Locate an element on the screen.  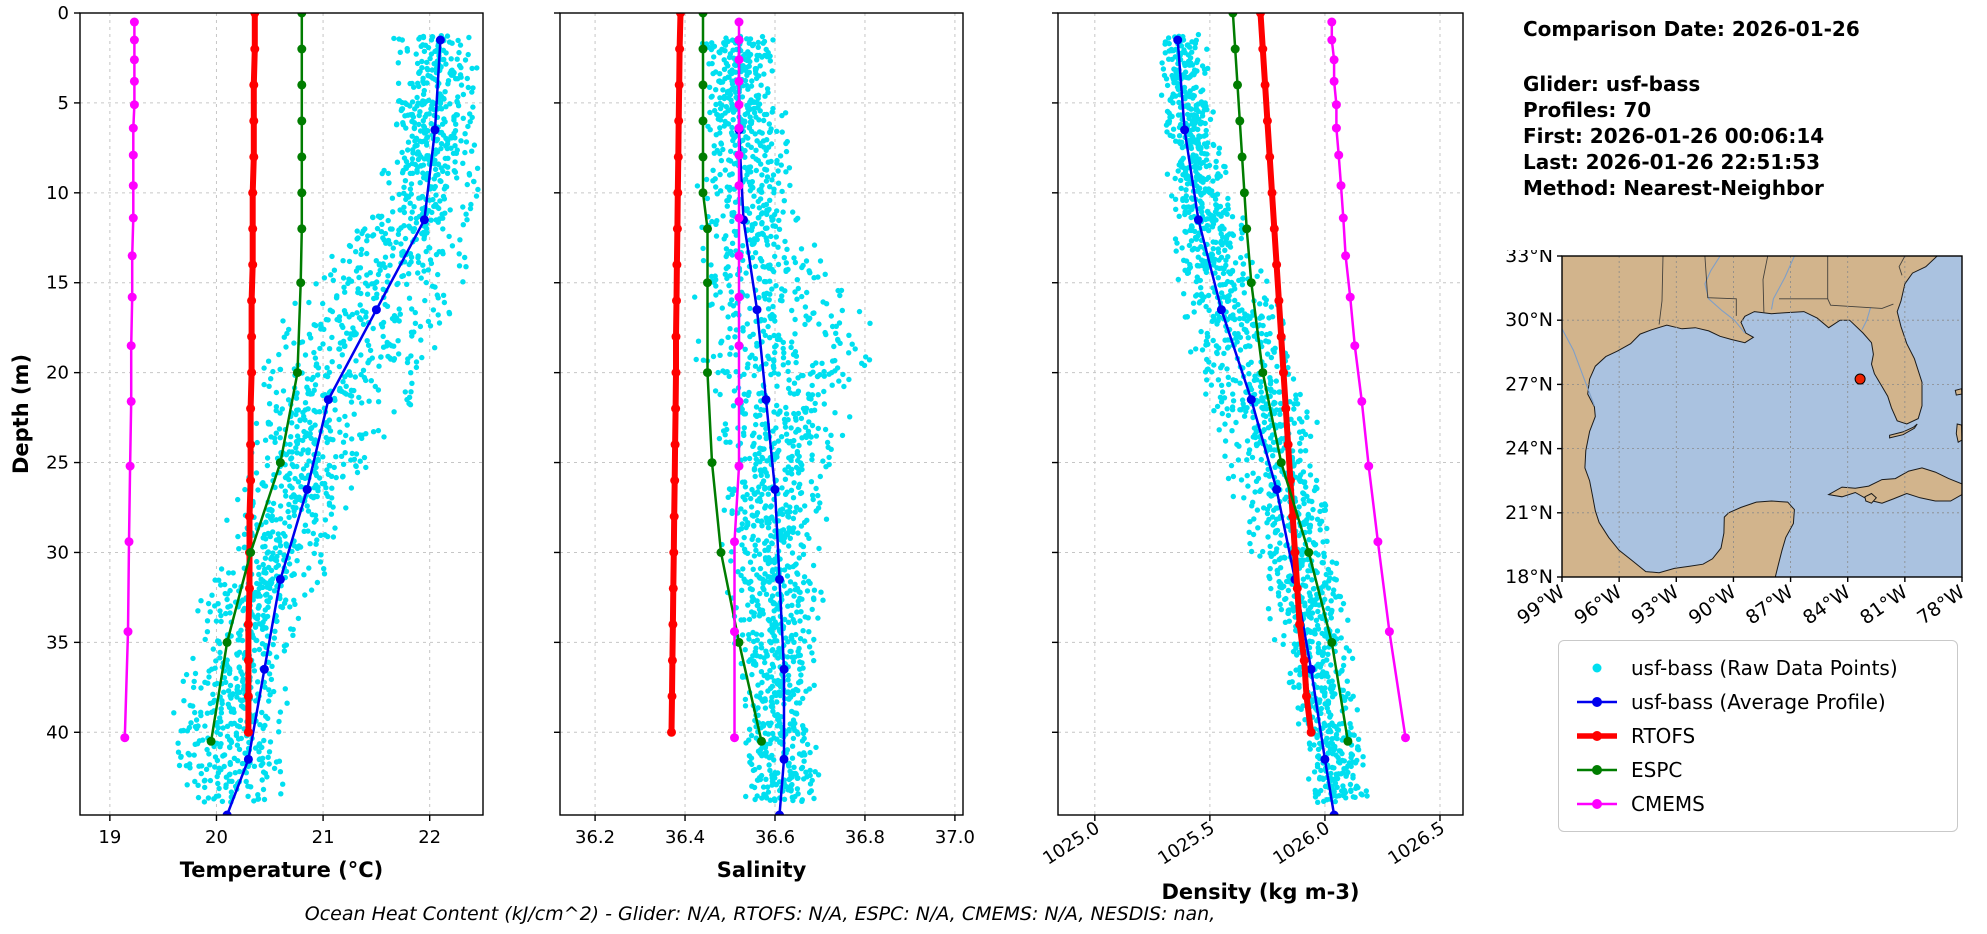
salinity-xtick-label: 36.2 is located at coordinates (595, 837).